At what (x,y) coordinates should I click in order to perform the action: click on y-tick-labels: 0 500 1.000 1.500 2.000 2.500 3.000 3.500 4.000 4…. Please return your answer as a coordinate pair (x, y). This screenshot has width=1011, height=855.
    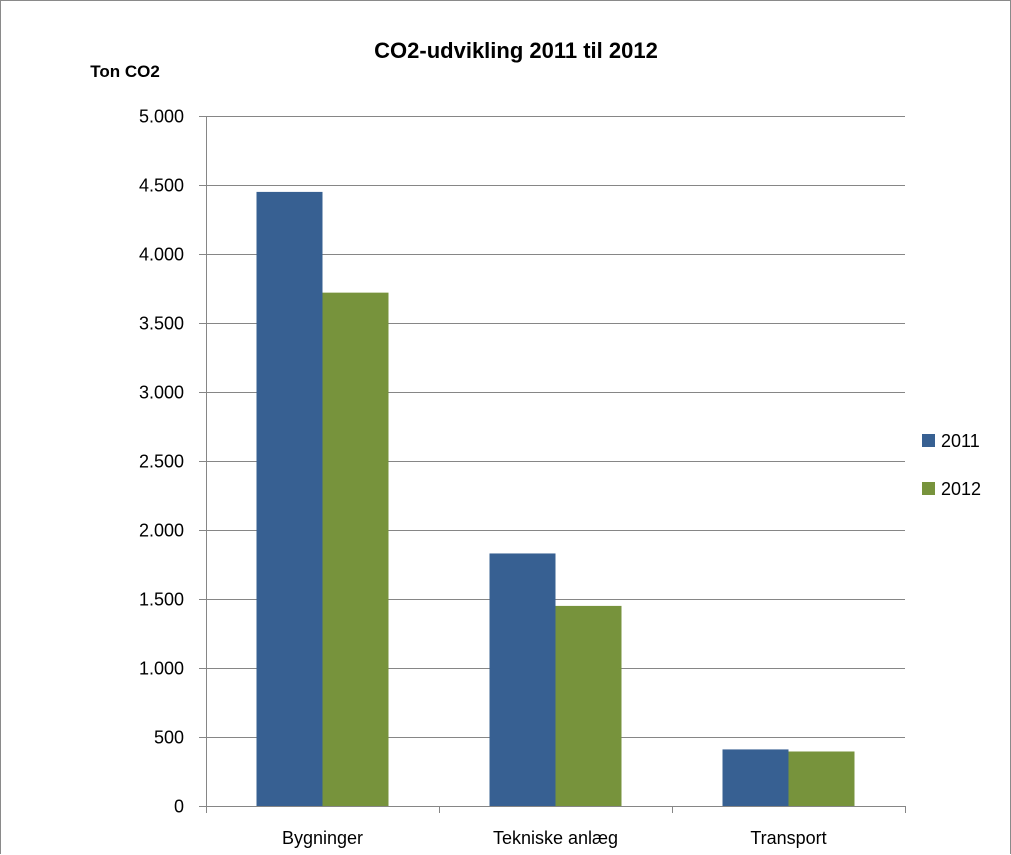
    Looking at the image, I should click on (161, 462).